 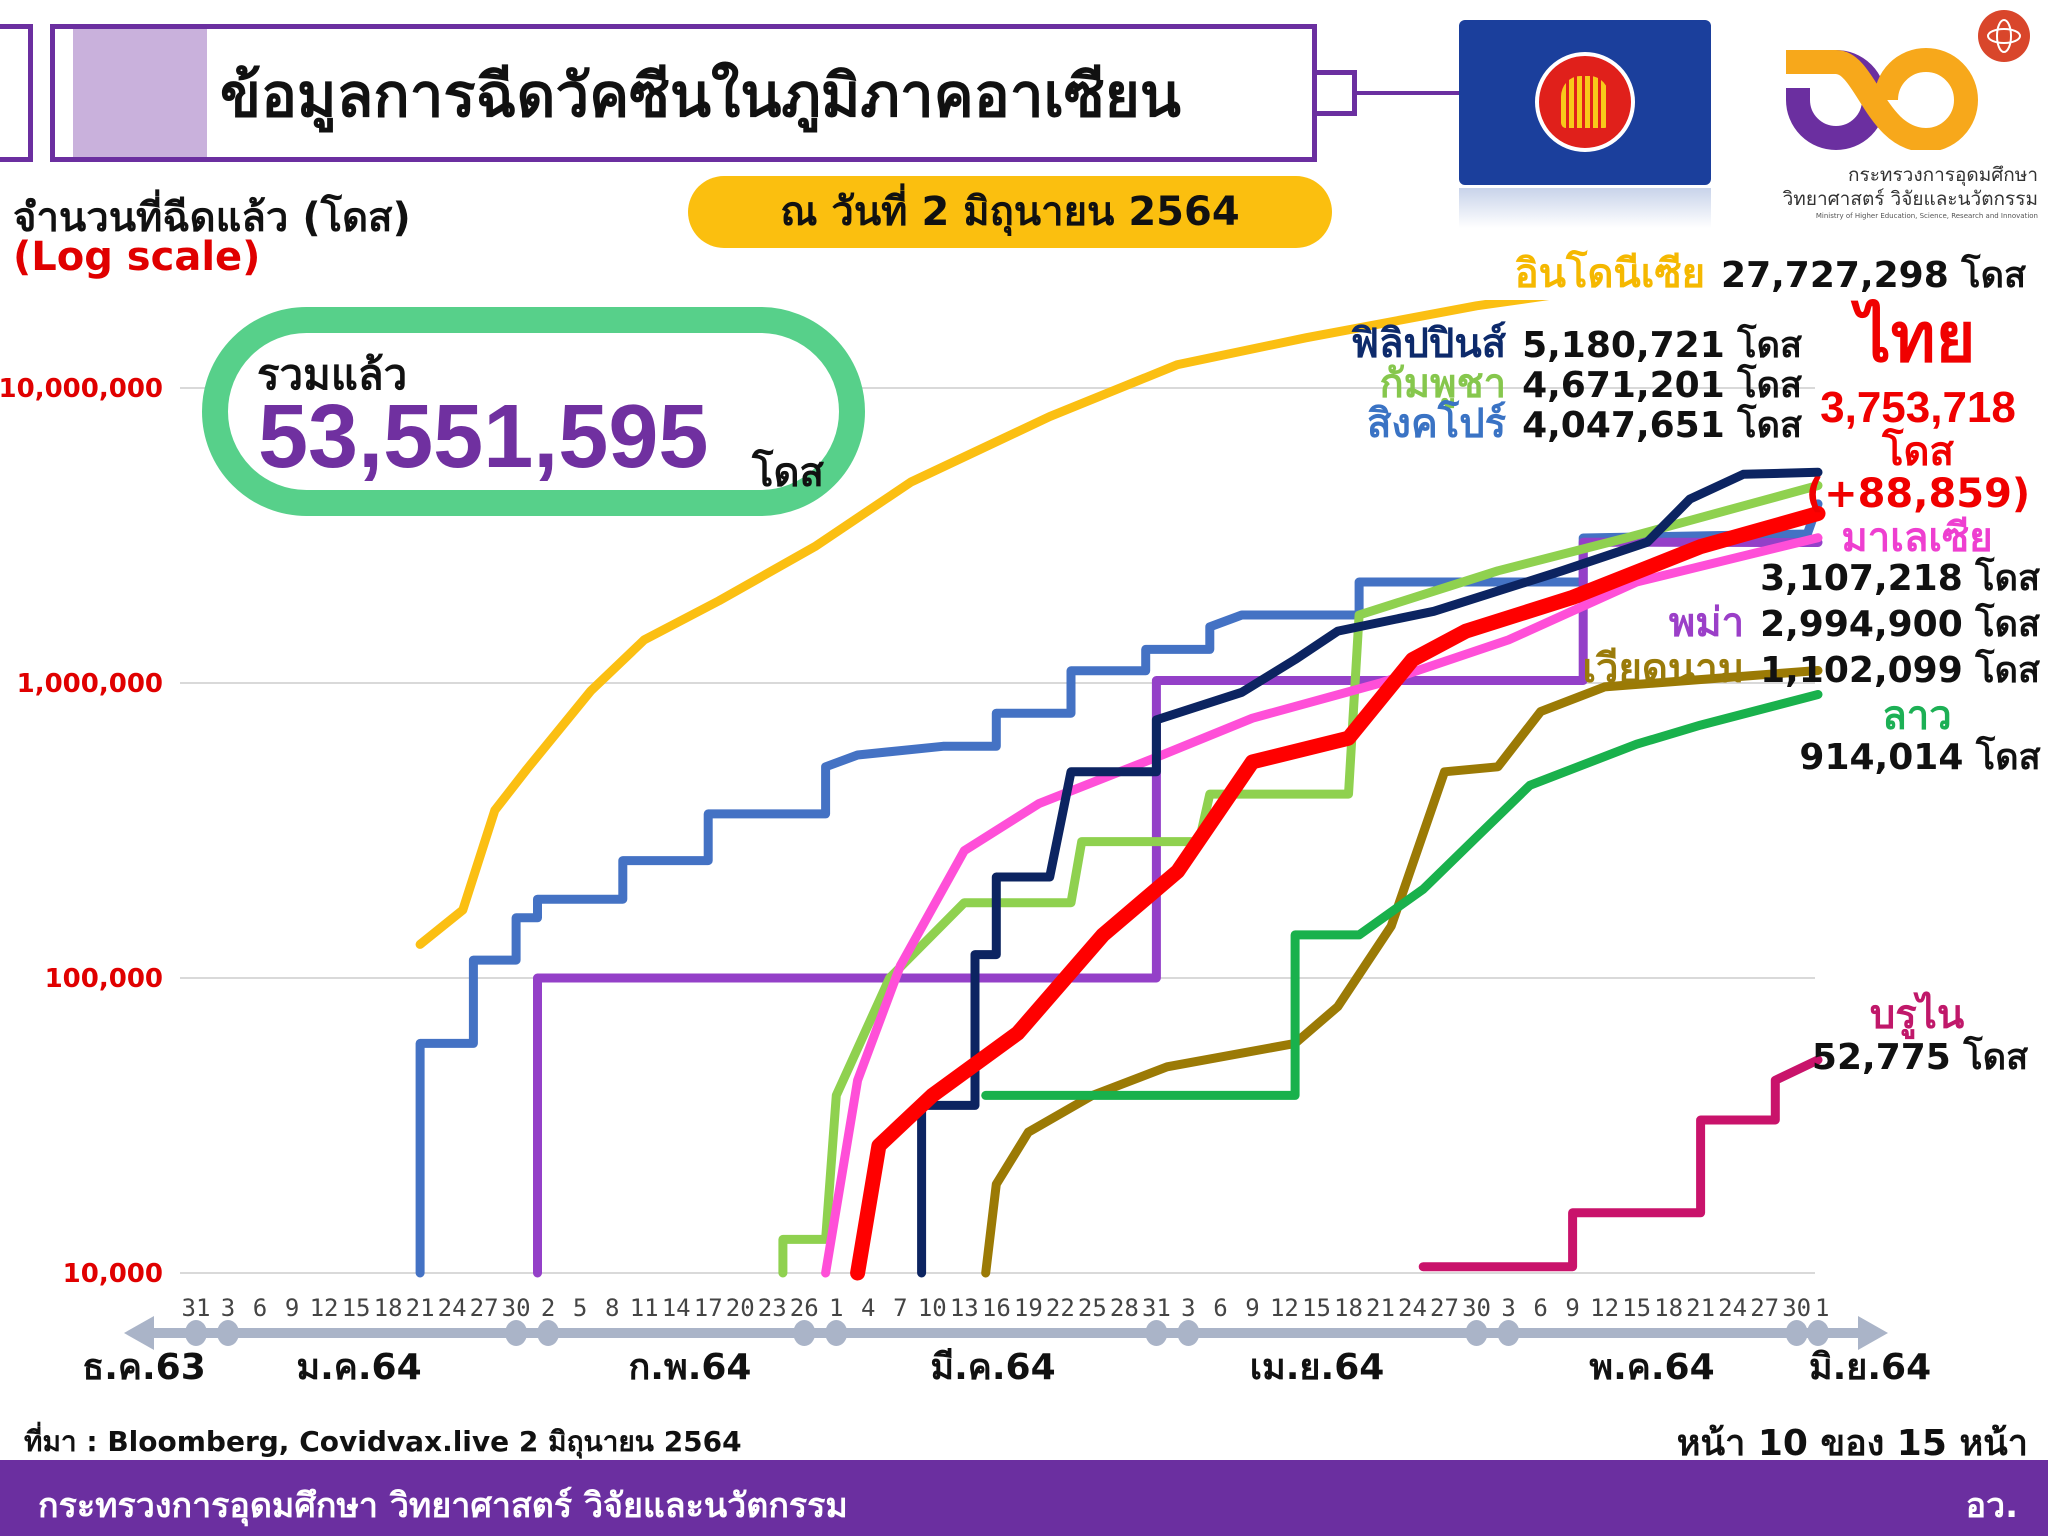 I want to click on date-text: ณ วันที่ 2 มิถุนายน 2564, so click(x=1010, y=212).